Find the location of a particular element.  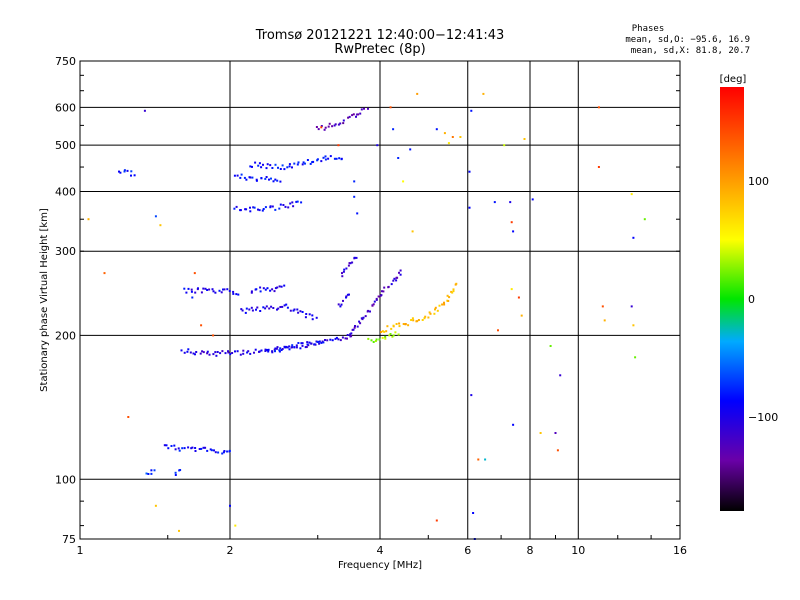

stats-o-line: mean, sd,O: −95.6, 16.9 is located at coordinates (687, 40).